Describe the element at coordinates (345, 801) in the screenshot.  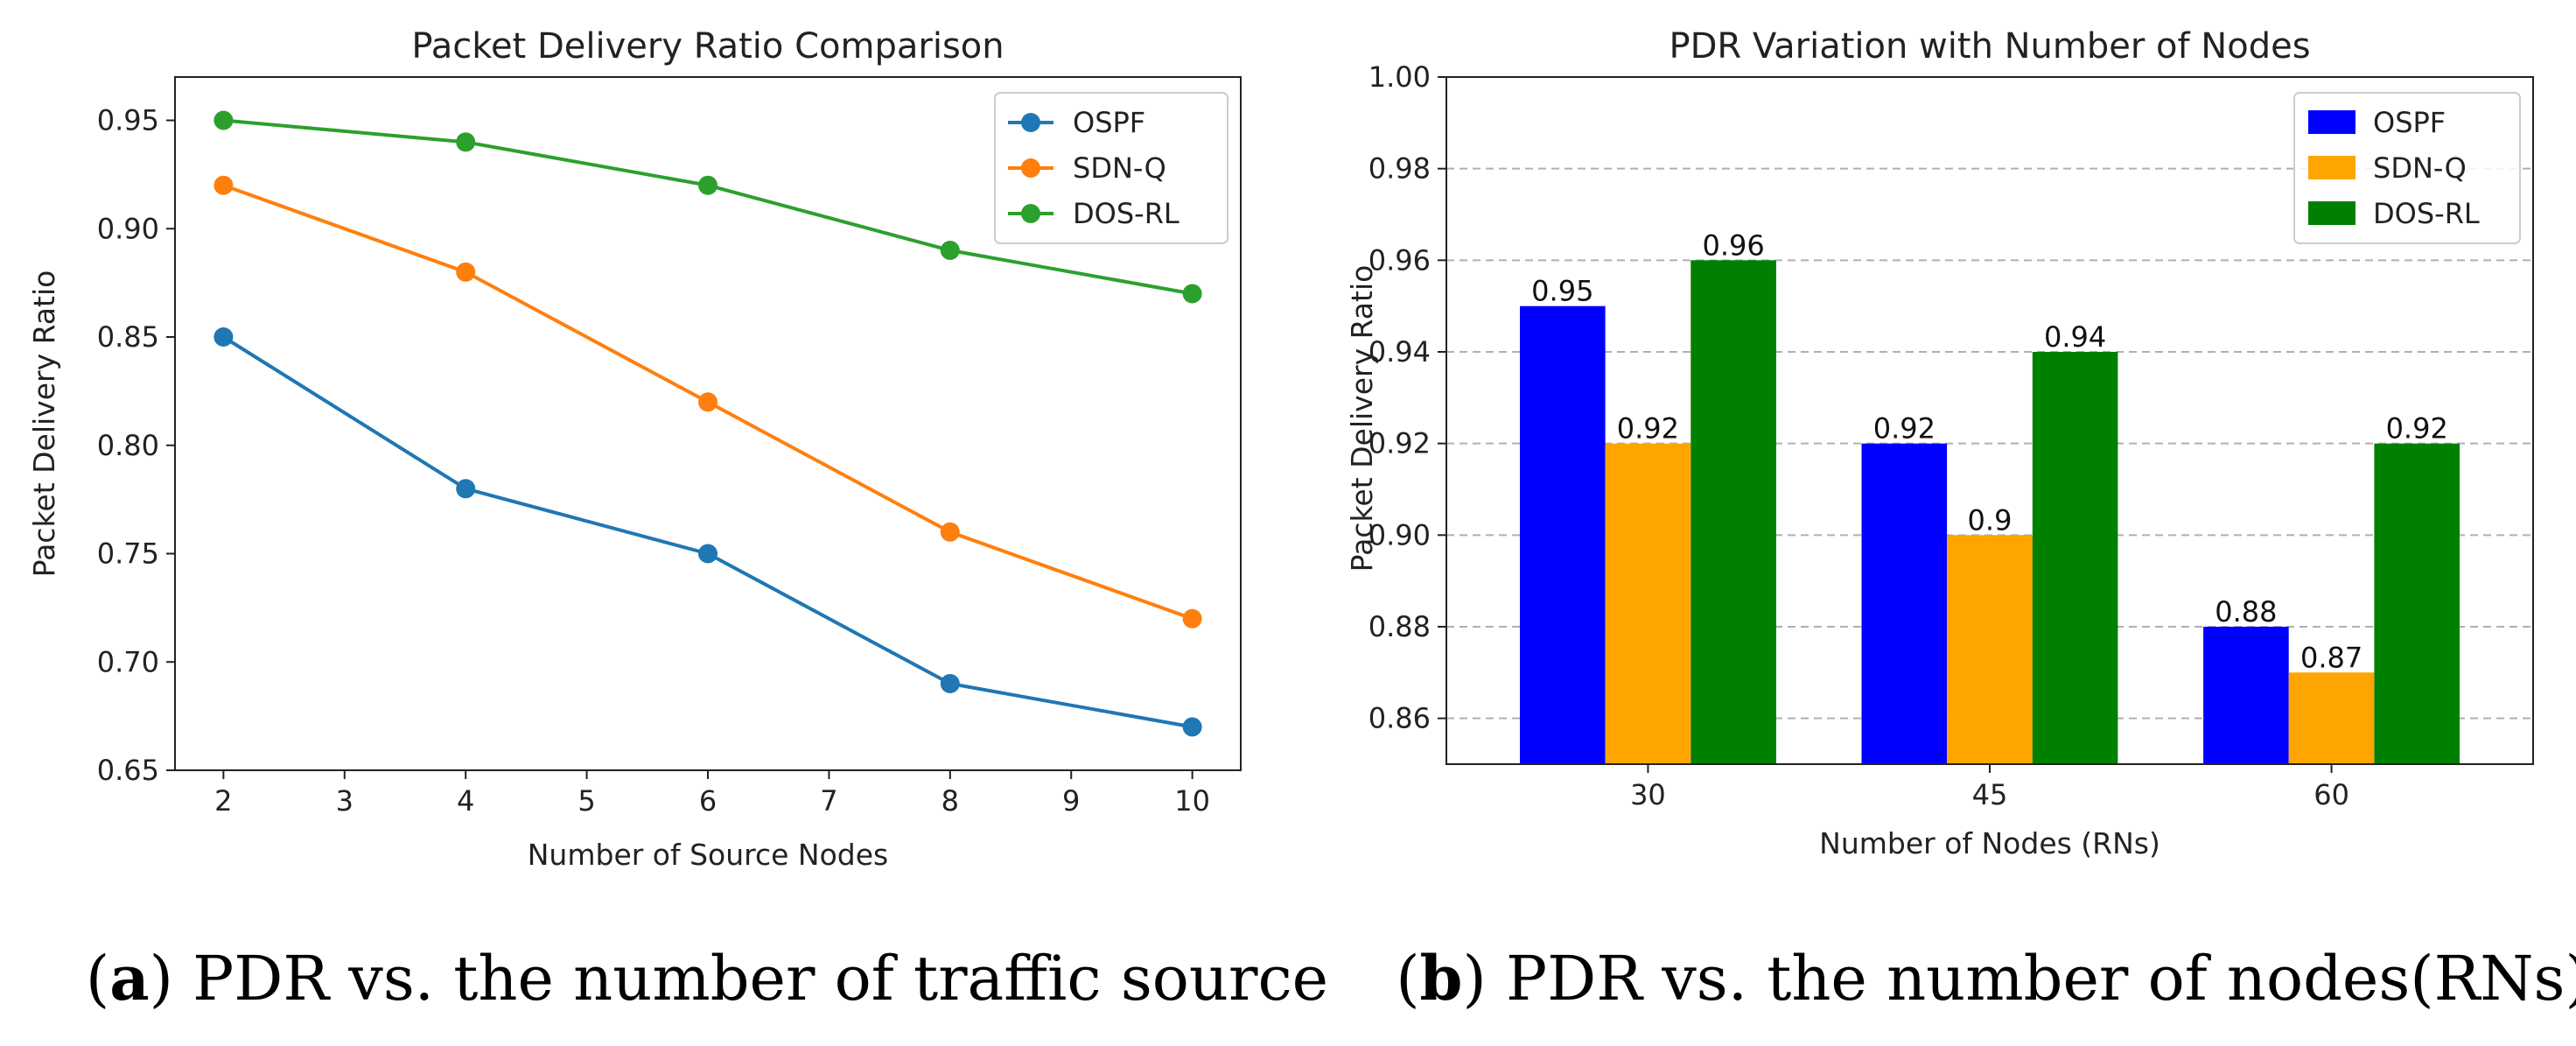
I see `x-tick-label: 3` at that location.